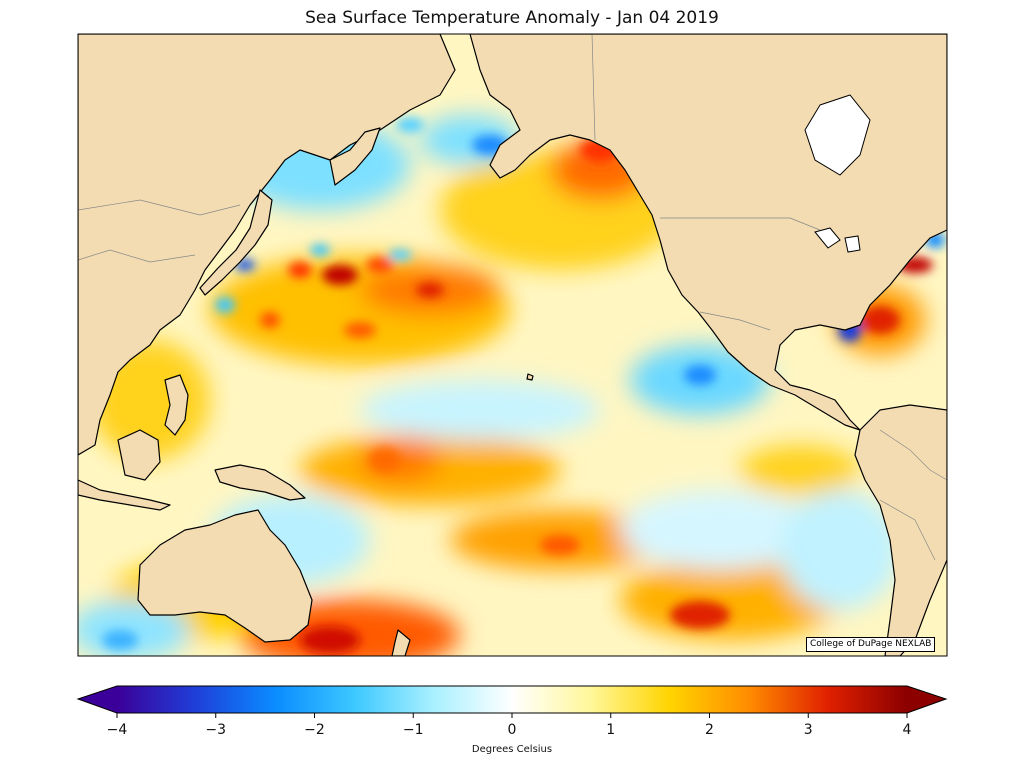 Image resolution: width=1024 pixels, height=768 pixels. I want to click on kamchatka-peninsula, so click(355, 156).